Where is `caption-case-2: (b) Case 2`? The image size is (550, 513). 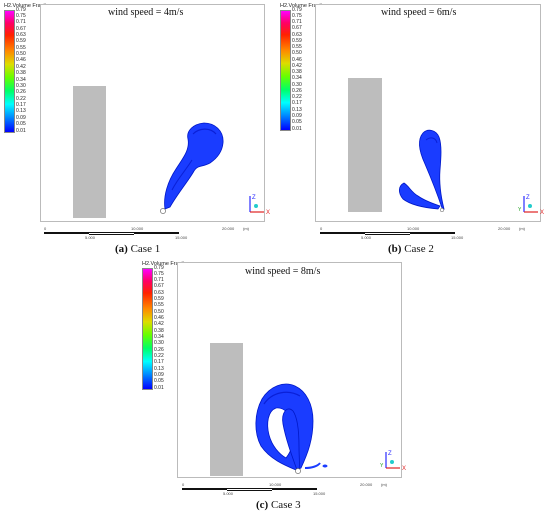
caption-case-2: (b) Case 2 is located at coordinates (411, 249).